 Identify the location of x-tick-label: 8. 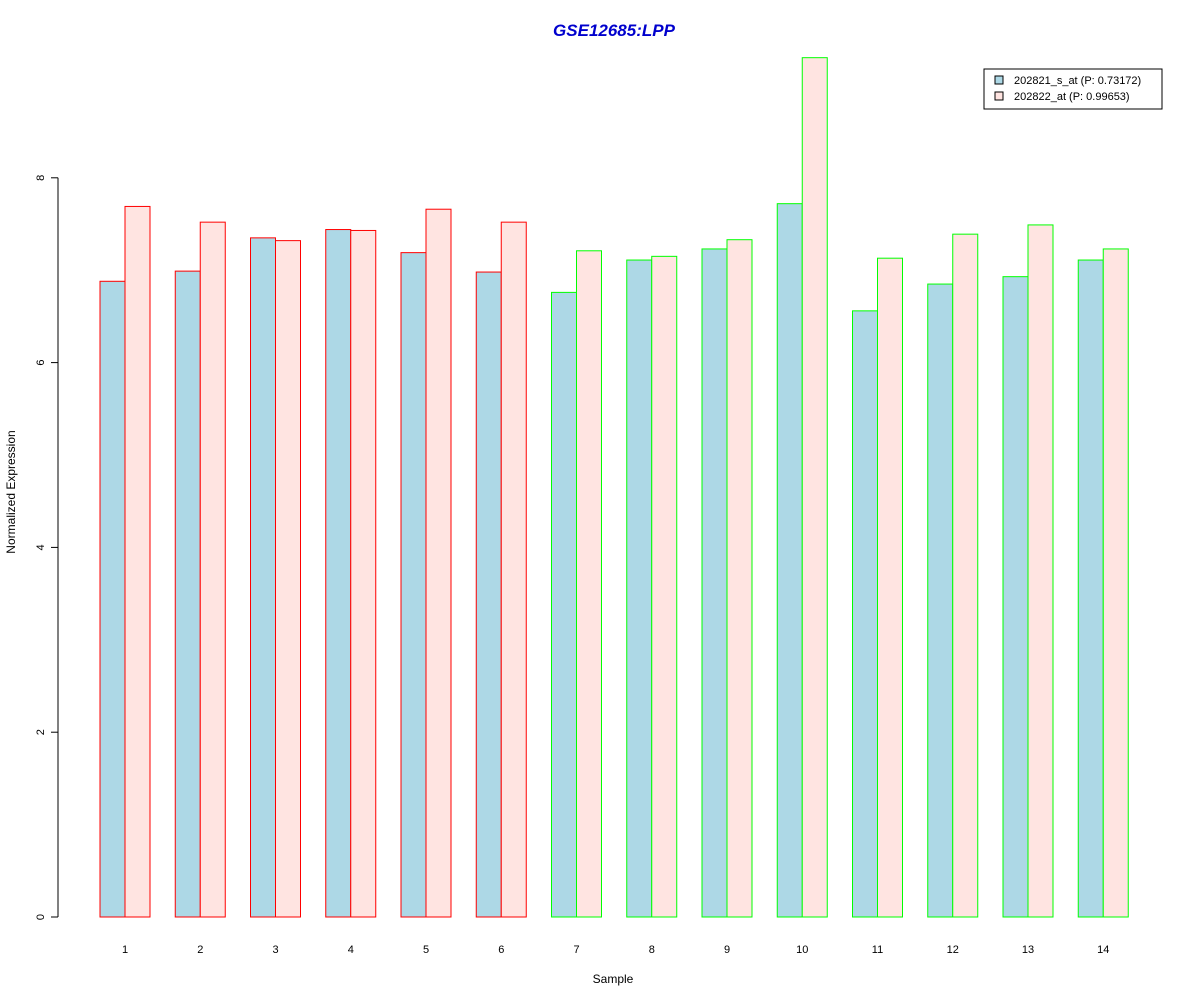
(652, 950).